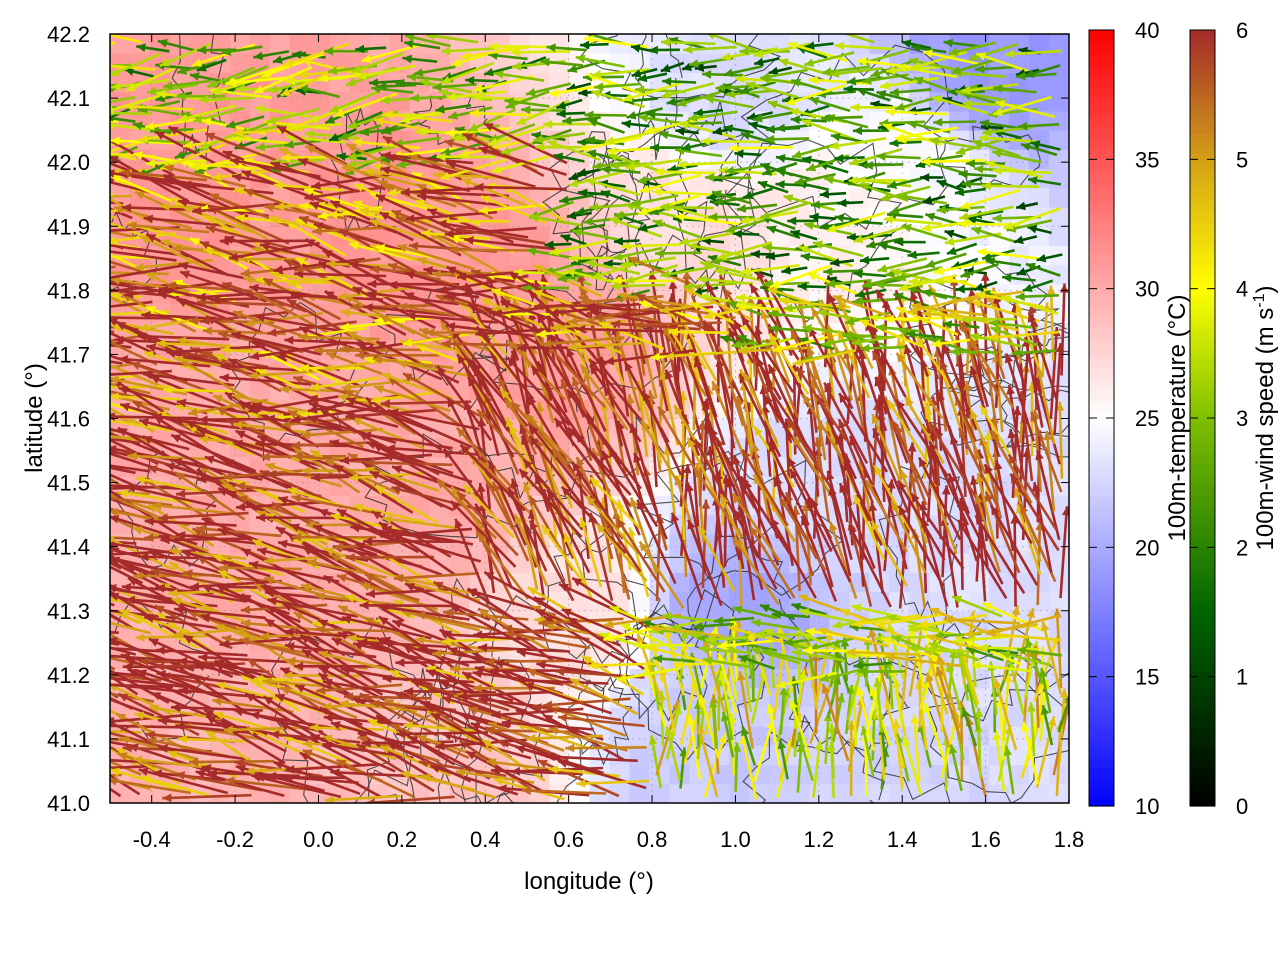 This screenshot has width=1280, height=960. I want to click on colorbar-tick-label: 3, so click(1242, 418).